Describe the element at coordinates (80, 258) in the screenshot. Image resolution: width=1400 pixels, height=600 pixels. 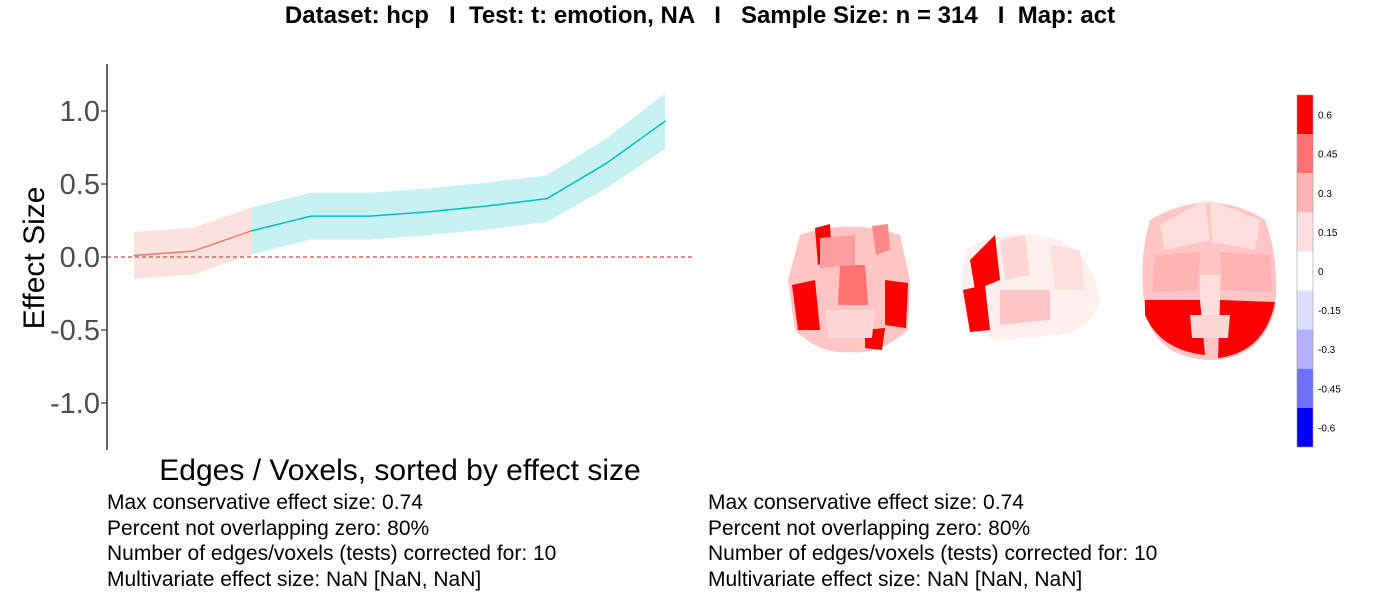
I see `y-tick-label: 0.0` at that location.